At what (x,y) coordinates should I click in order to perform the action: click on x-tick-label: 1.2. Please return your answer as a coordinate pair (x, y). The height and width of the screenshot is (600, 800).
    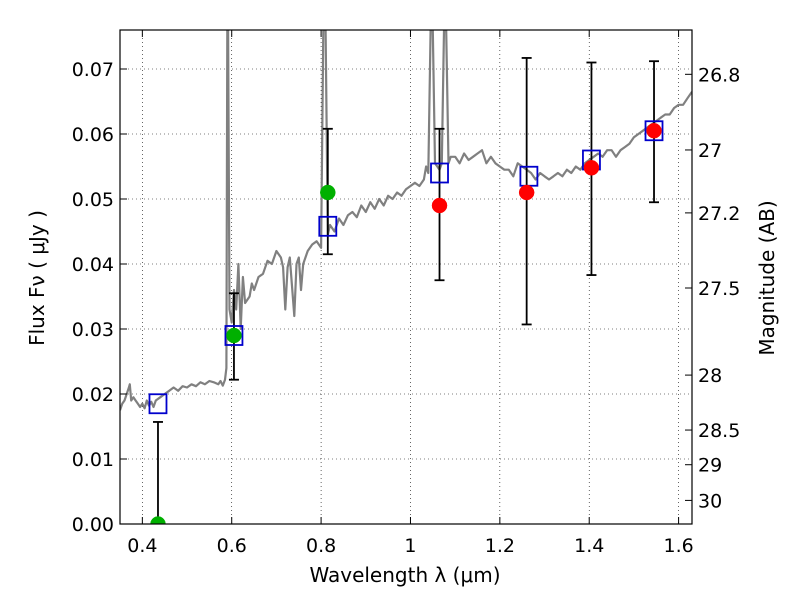
    Looking at the image, I should click on (500, 546).